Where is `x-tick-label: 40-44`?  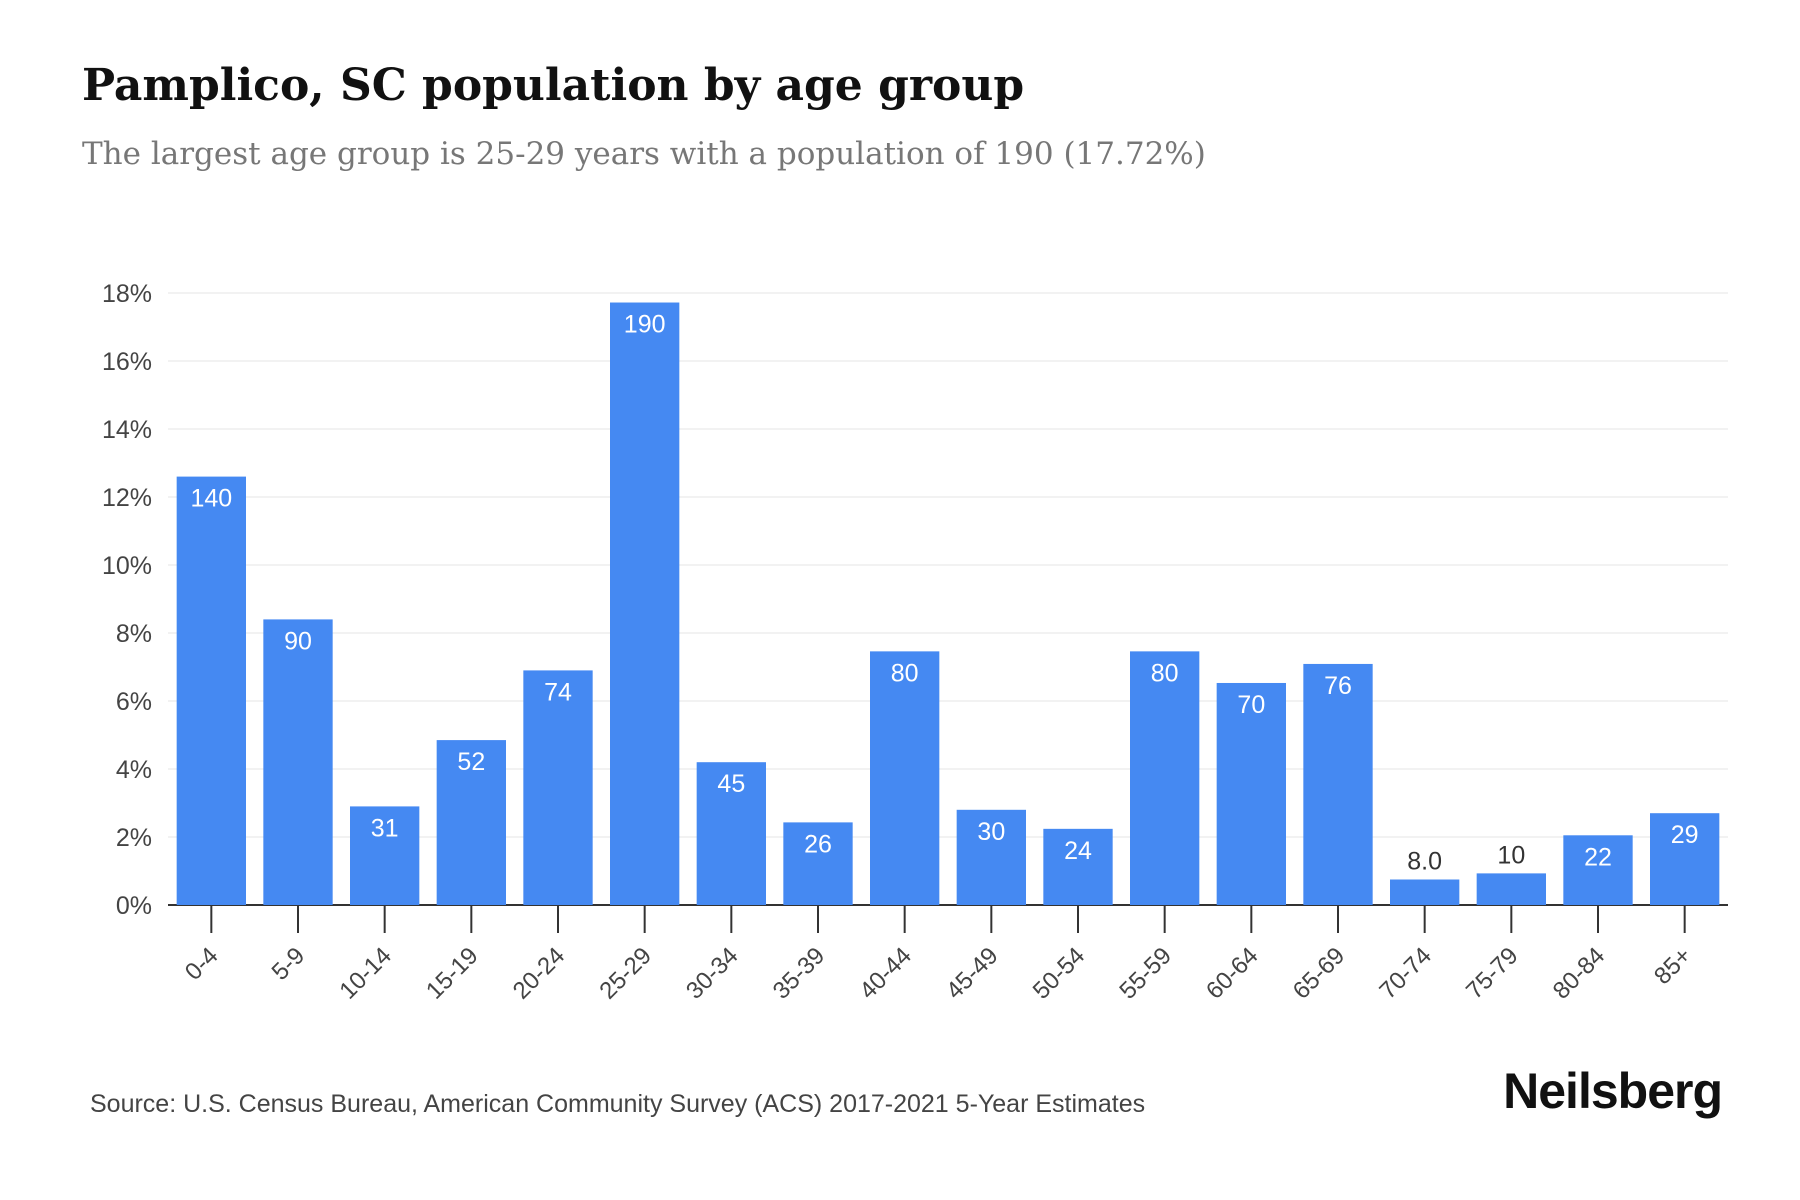 x-tick-label: 40-44 is located at coordinates (885, 973).